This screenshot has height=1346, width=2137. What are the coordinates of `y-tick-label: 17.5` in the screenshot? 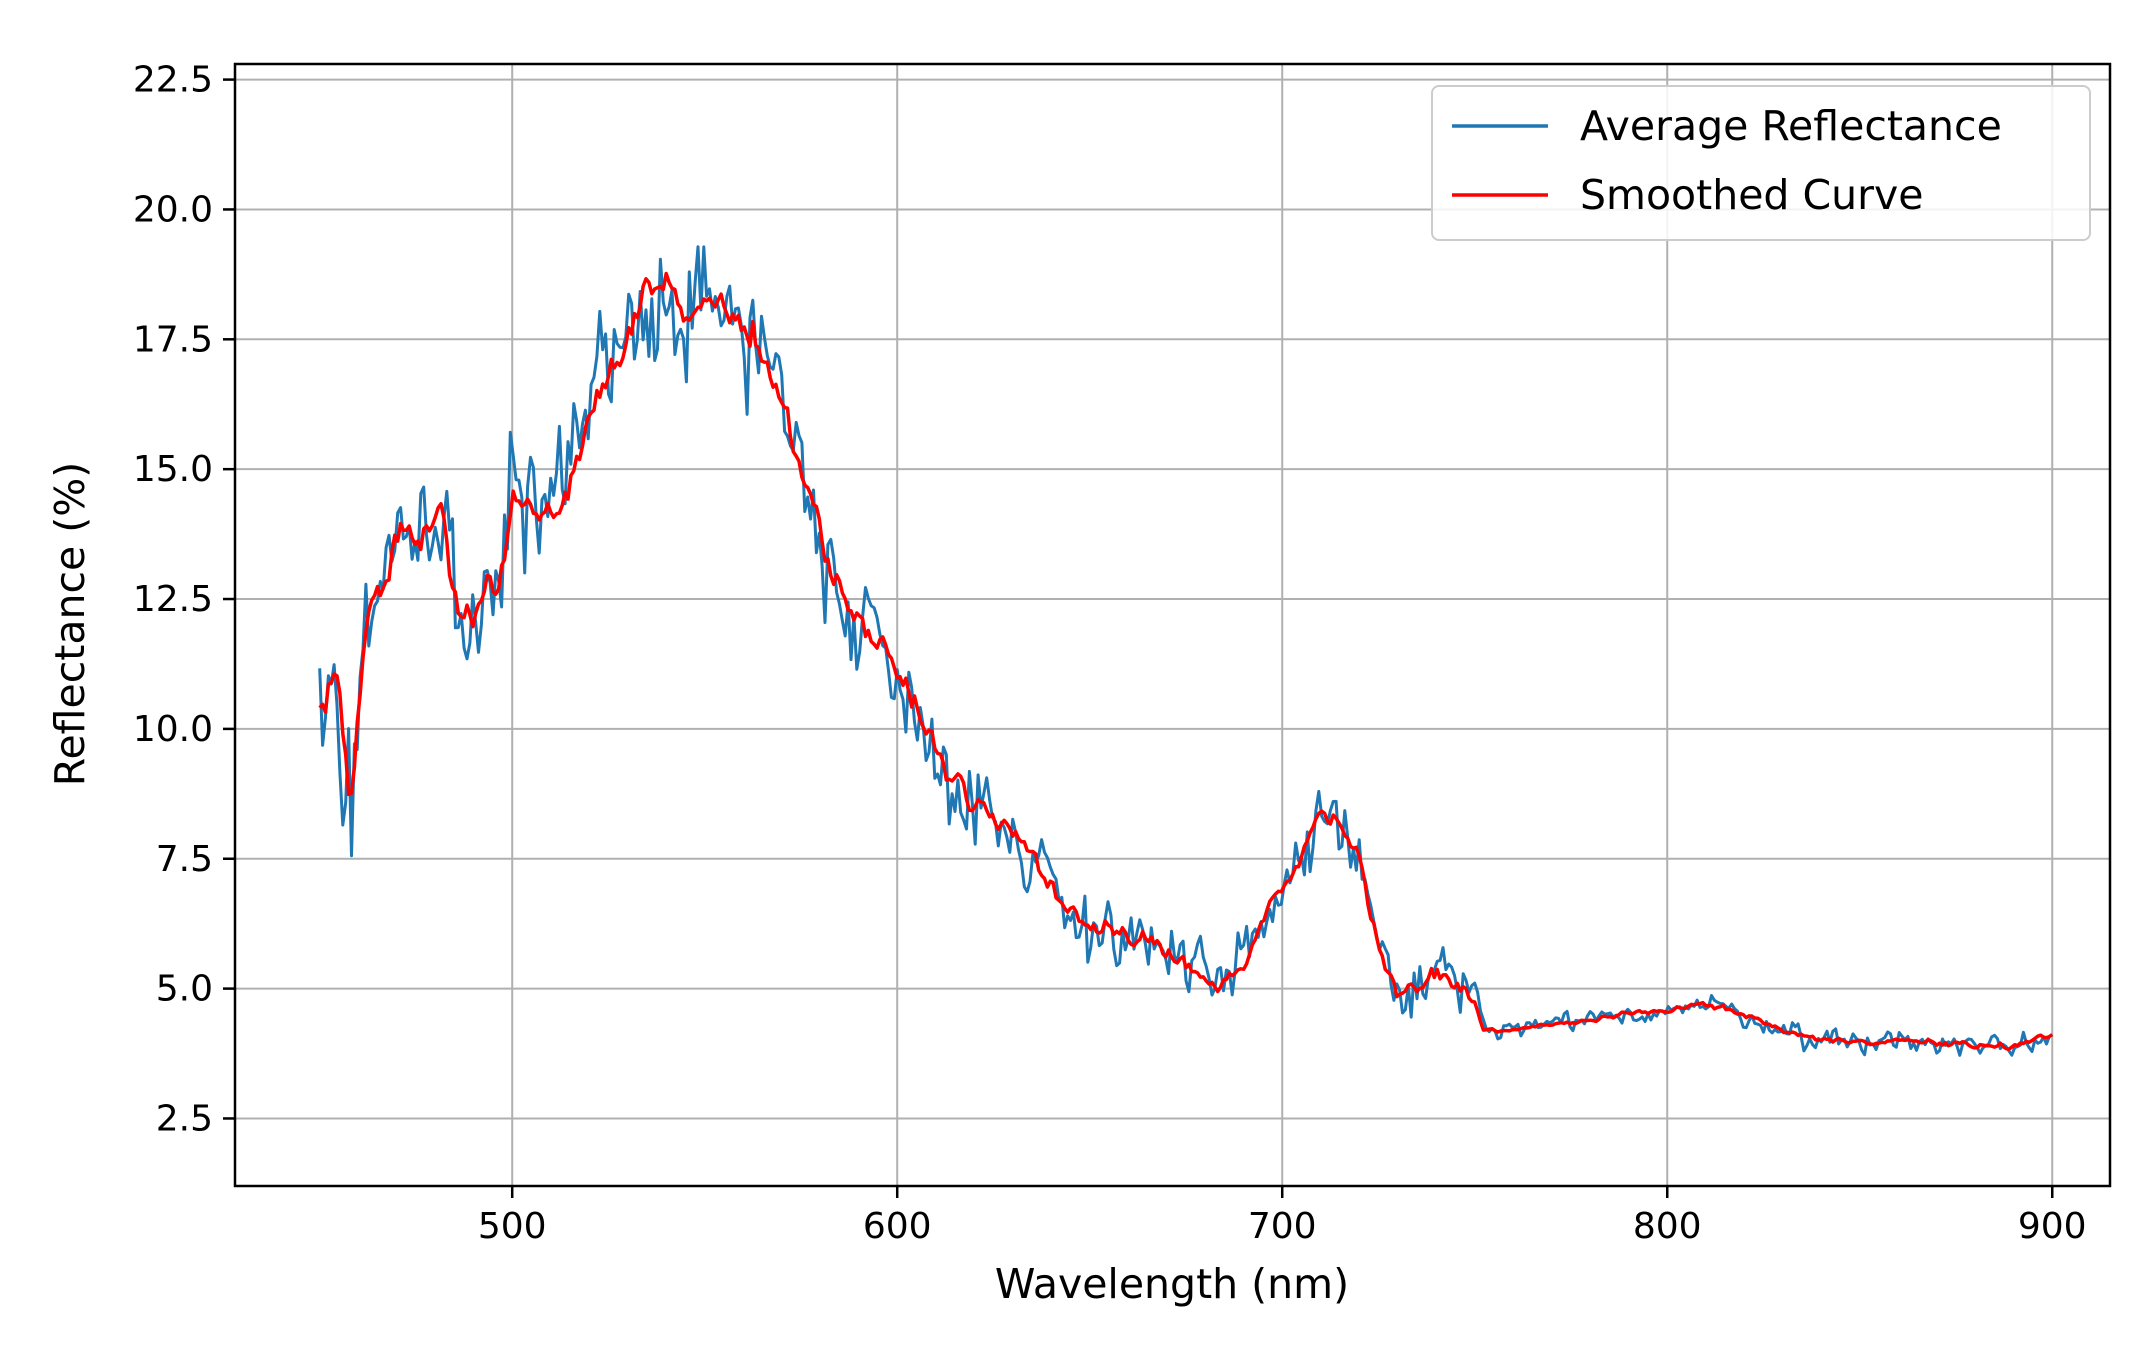 It's located at (173, 339).